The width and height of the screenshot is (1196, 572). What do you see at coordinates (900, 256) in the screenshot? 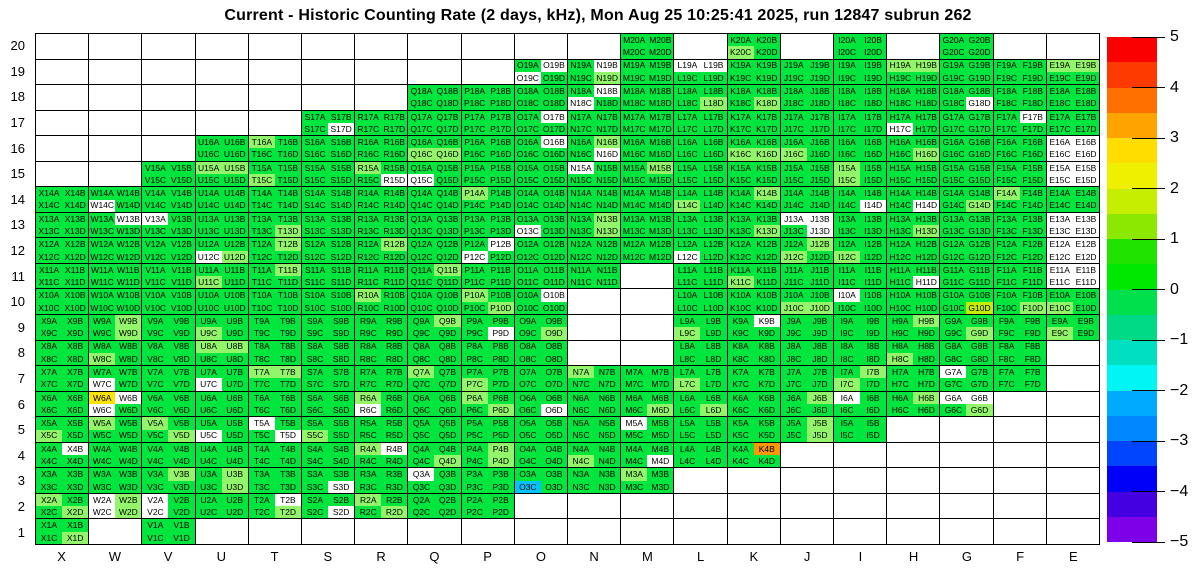
I see `cell-H12C: H12C` at bounding box center [900, 256].